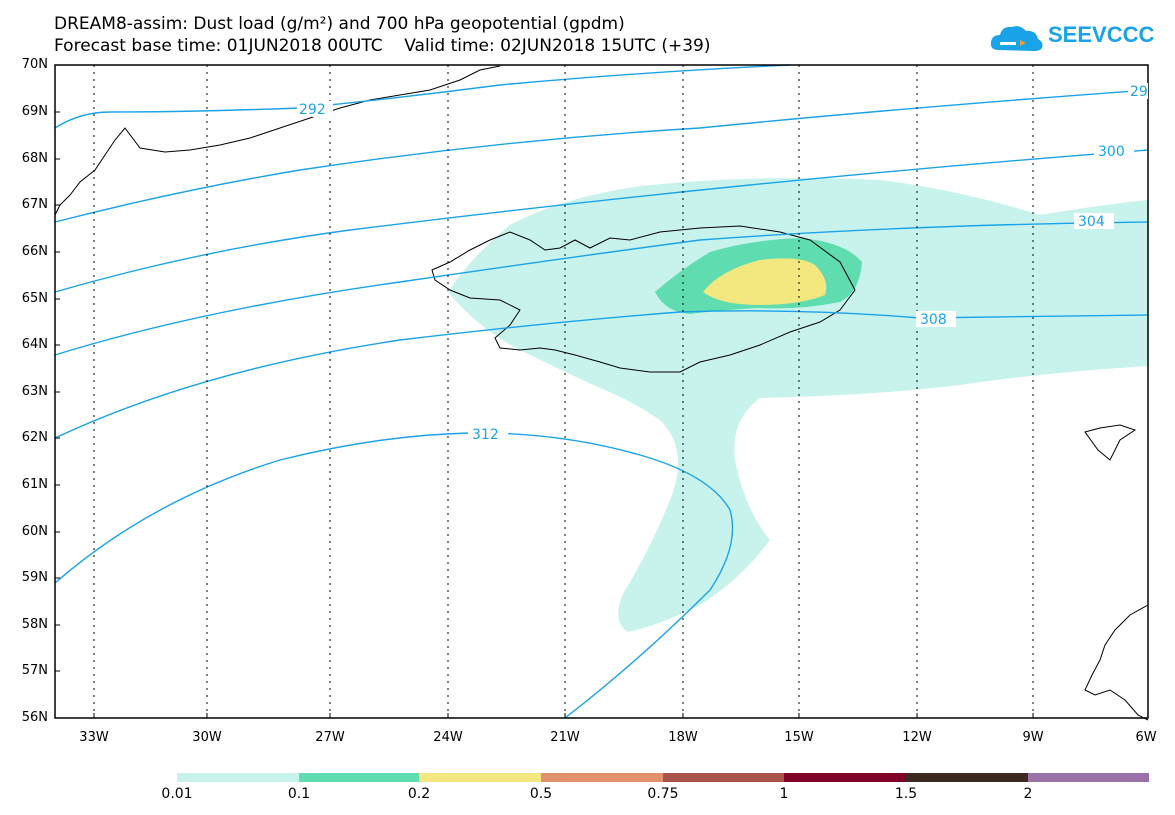 The image size is (1175, 815). Describe the element at coordinates (799, 737) in the screenshot. I see `lon-label: 15W` at that location.